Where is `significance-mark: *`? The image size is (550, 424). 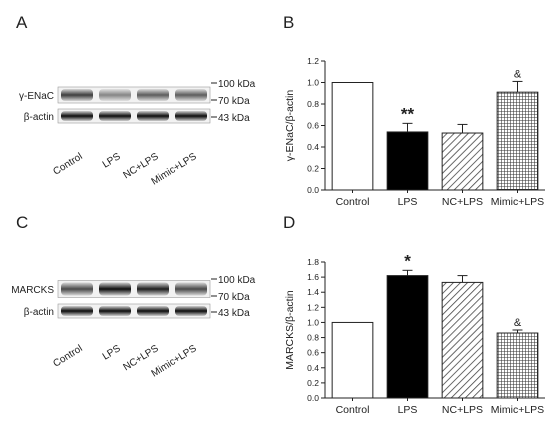 significance-mark: * is located at coordinates (407, 260).